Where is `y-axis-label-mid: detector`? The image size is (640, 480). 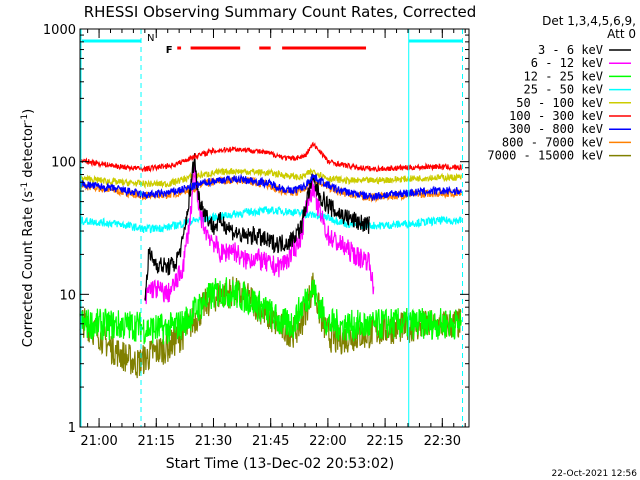 y-axis-label-mid: detector is located at coordinates (28, 152).